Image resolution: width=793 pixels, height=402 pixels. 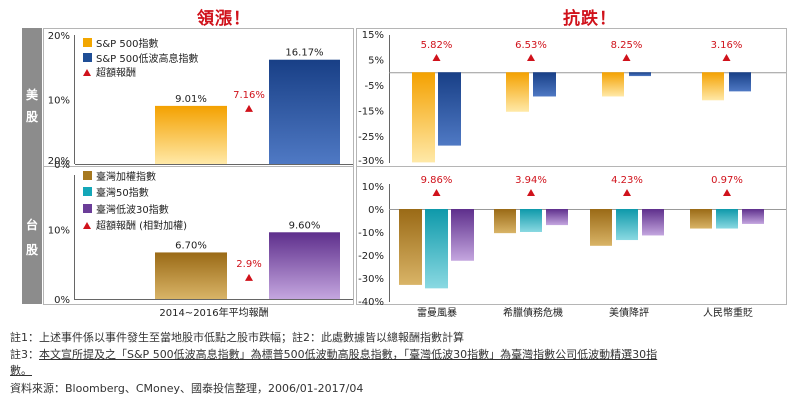 What do you see at coordinates (727, 45) in the screenshot?
I see `us-right-excess-label: 3.16%` at bounding box center [727, 45].